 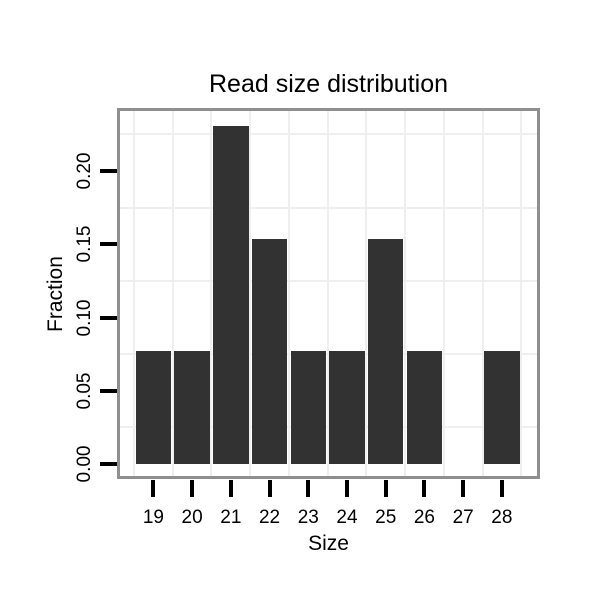 I want to click on chart-title: Read size distribution, so click(x=328, y=84).